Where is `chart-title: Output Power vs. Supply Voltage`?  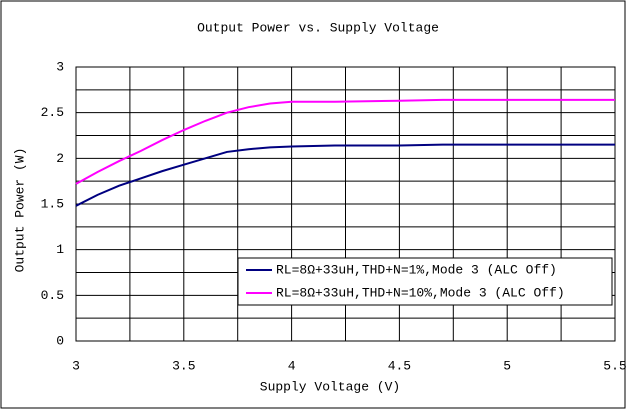 chart-title: Output Power vs. Supply Voltage is located at coordinates (318, 27).